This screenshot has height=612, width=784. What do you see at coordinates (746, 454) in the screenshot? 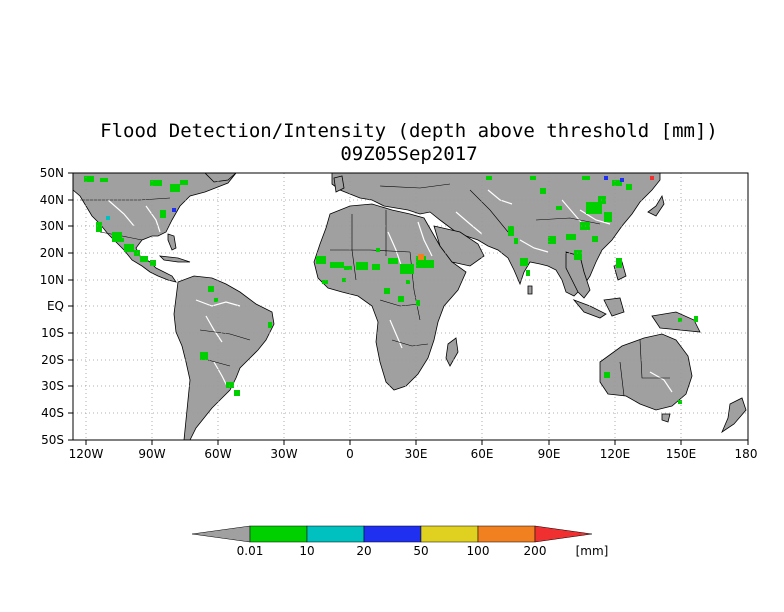
I see `lon-label-180: 180` at bounding box center [746, 454].